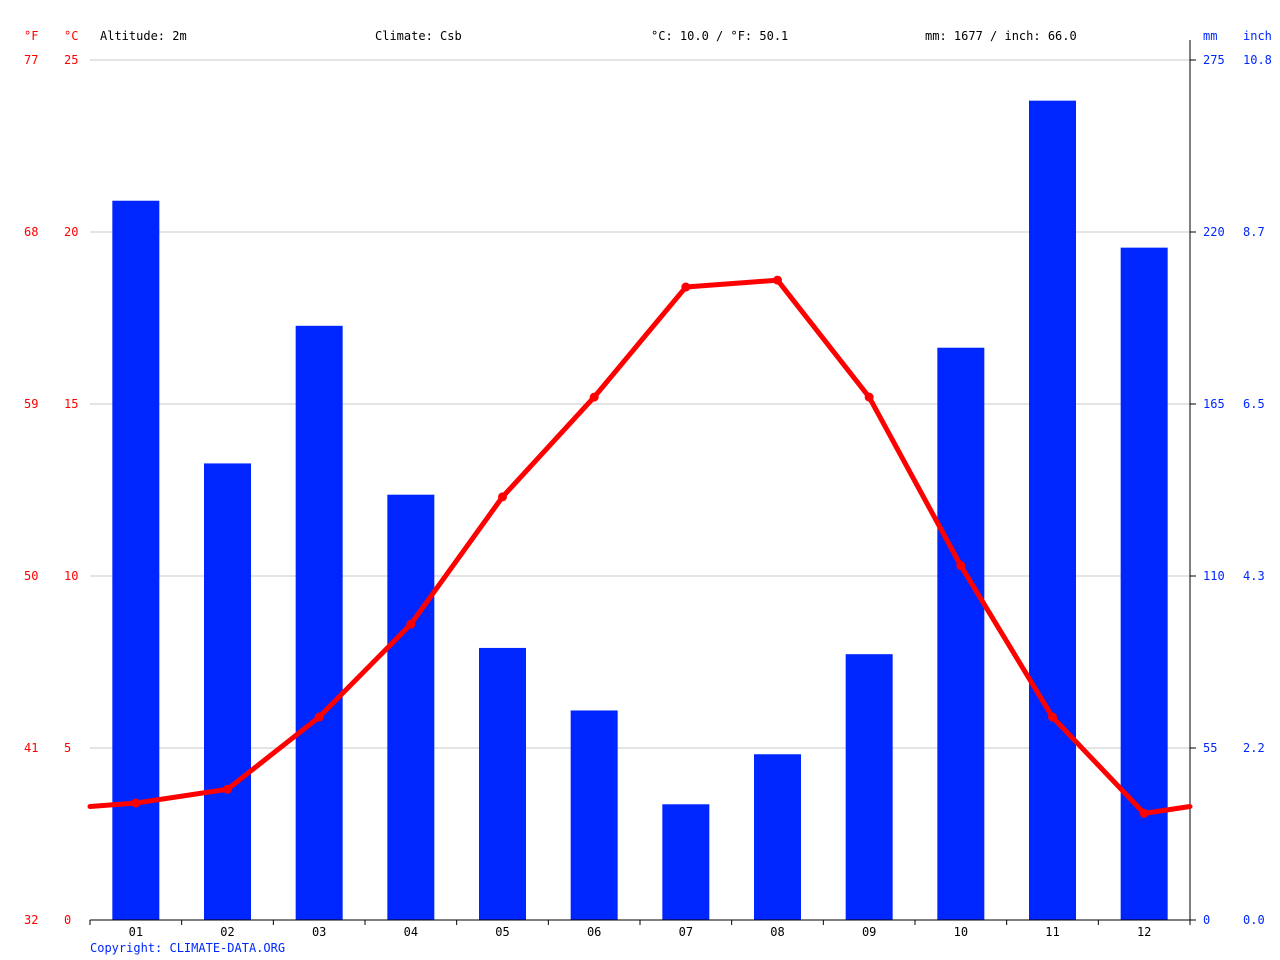 This screenshot has width=1280, height=960. What do you see at coordinates (1206, 920) in the screenshot?
I see `mm-tick-label: 0` at bounding box center [1206, 920].